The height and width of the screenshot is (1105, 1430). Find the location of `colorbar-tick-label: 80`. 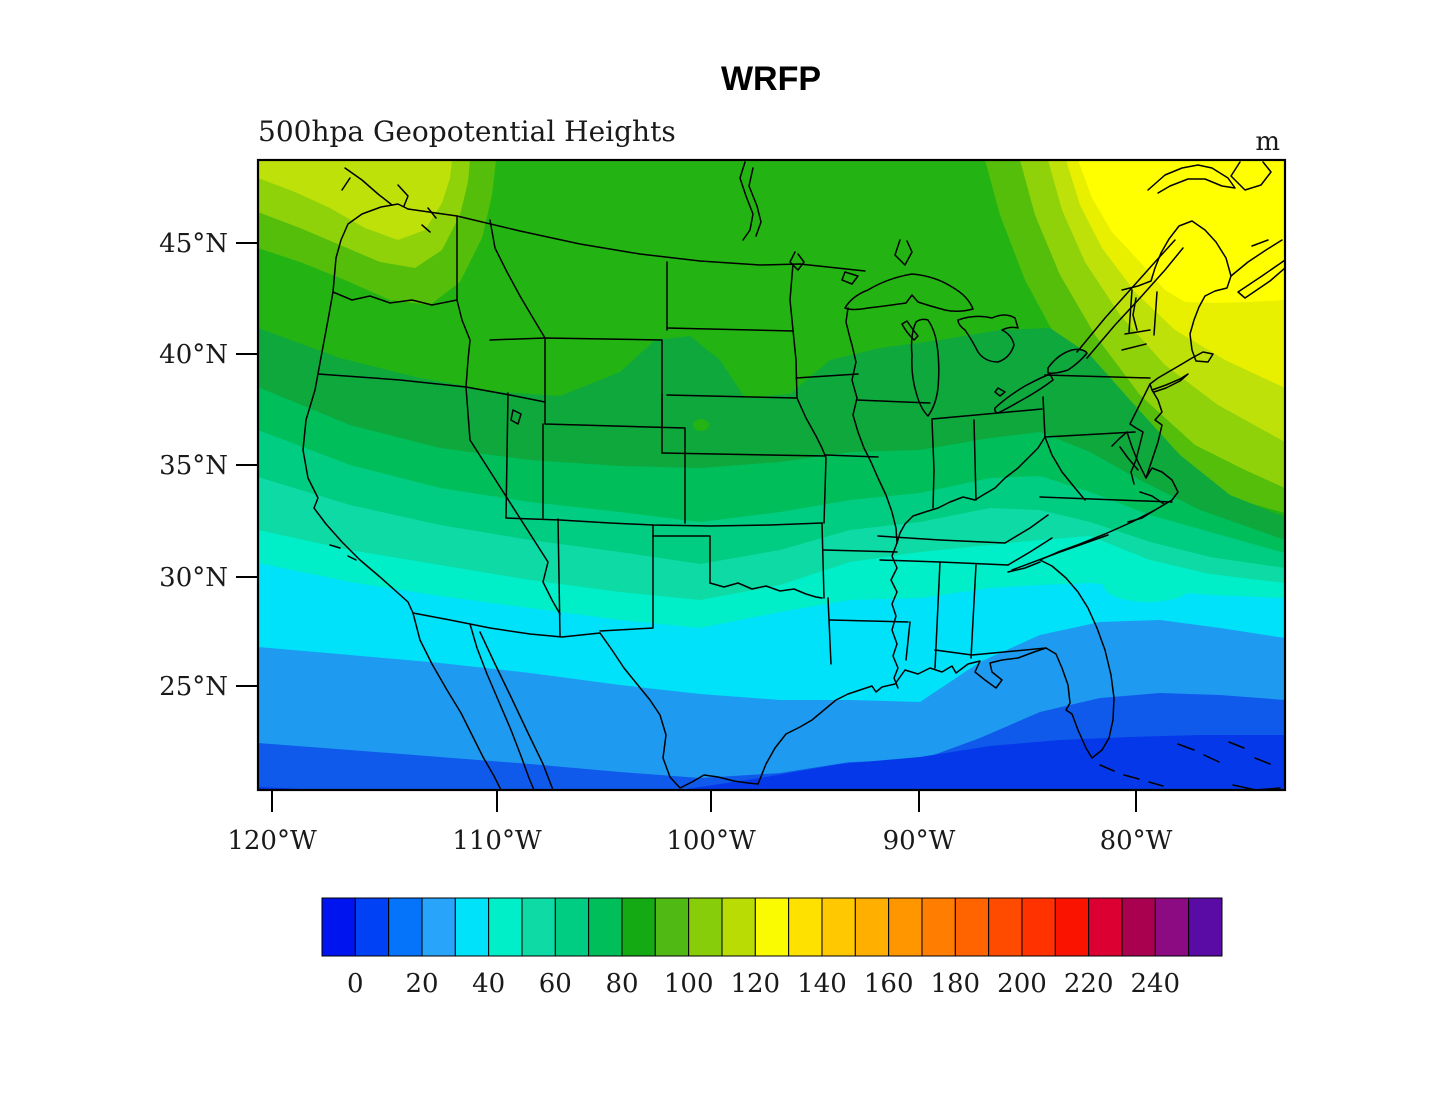

colorbar-tick-label: 80 is located at coordinates (621, 984).